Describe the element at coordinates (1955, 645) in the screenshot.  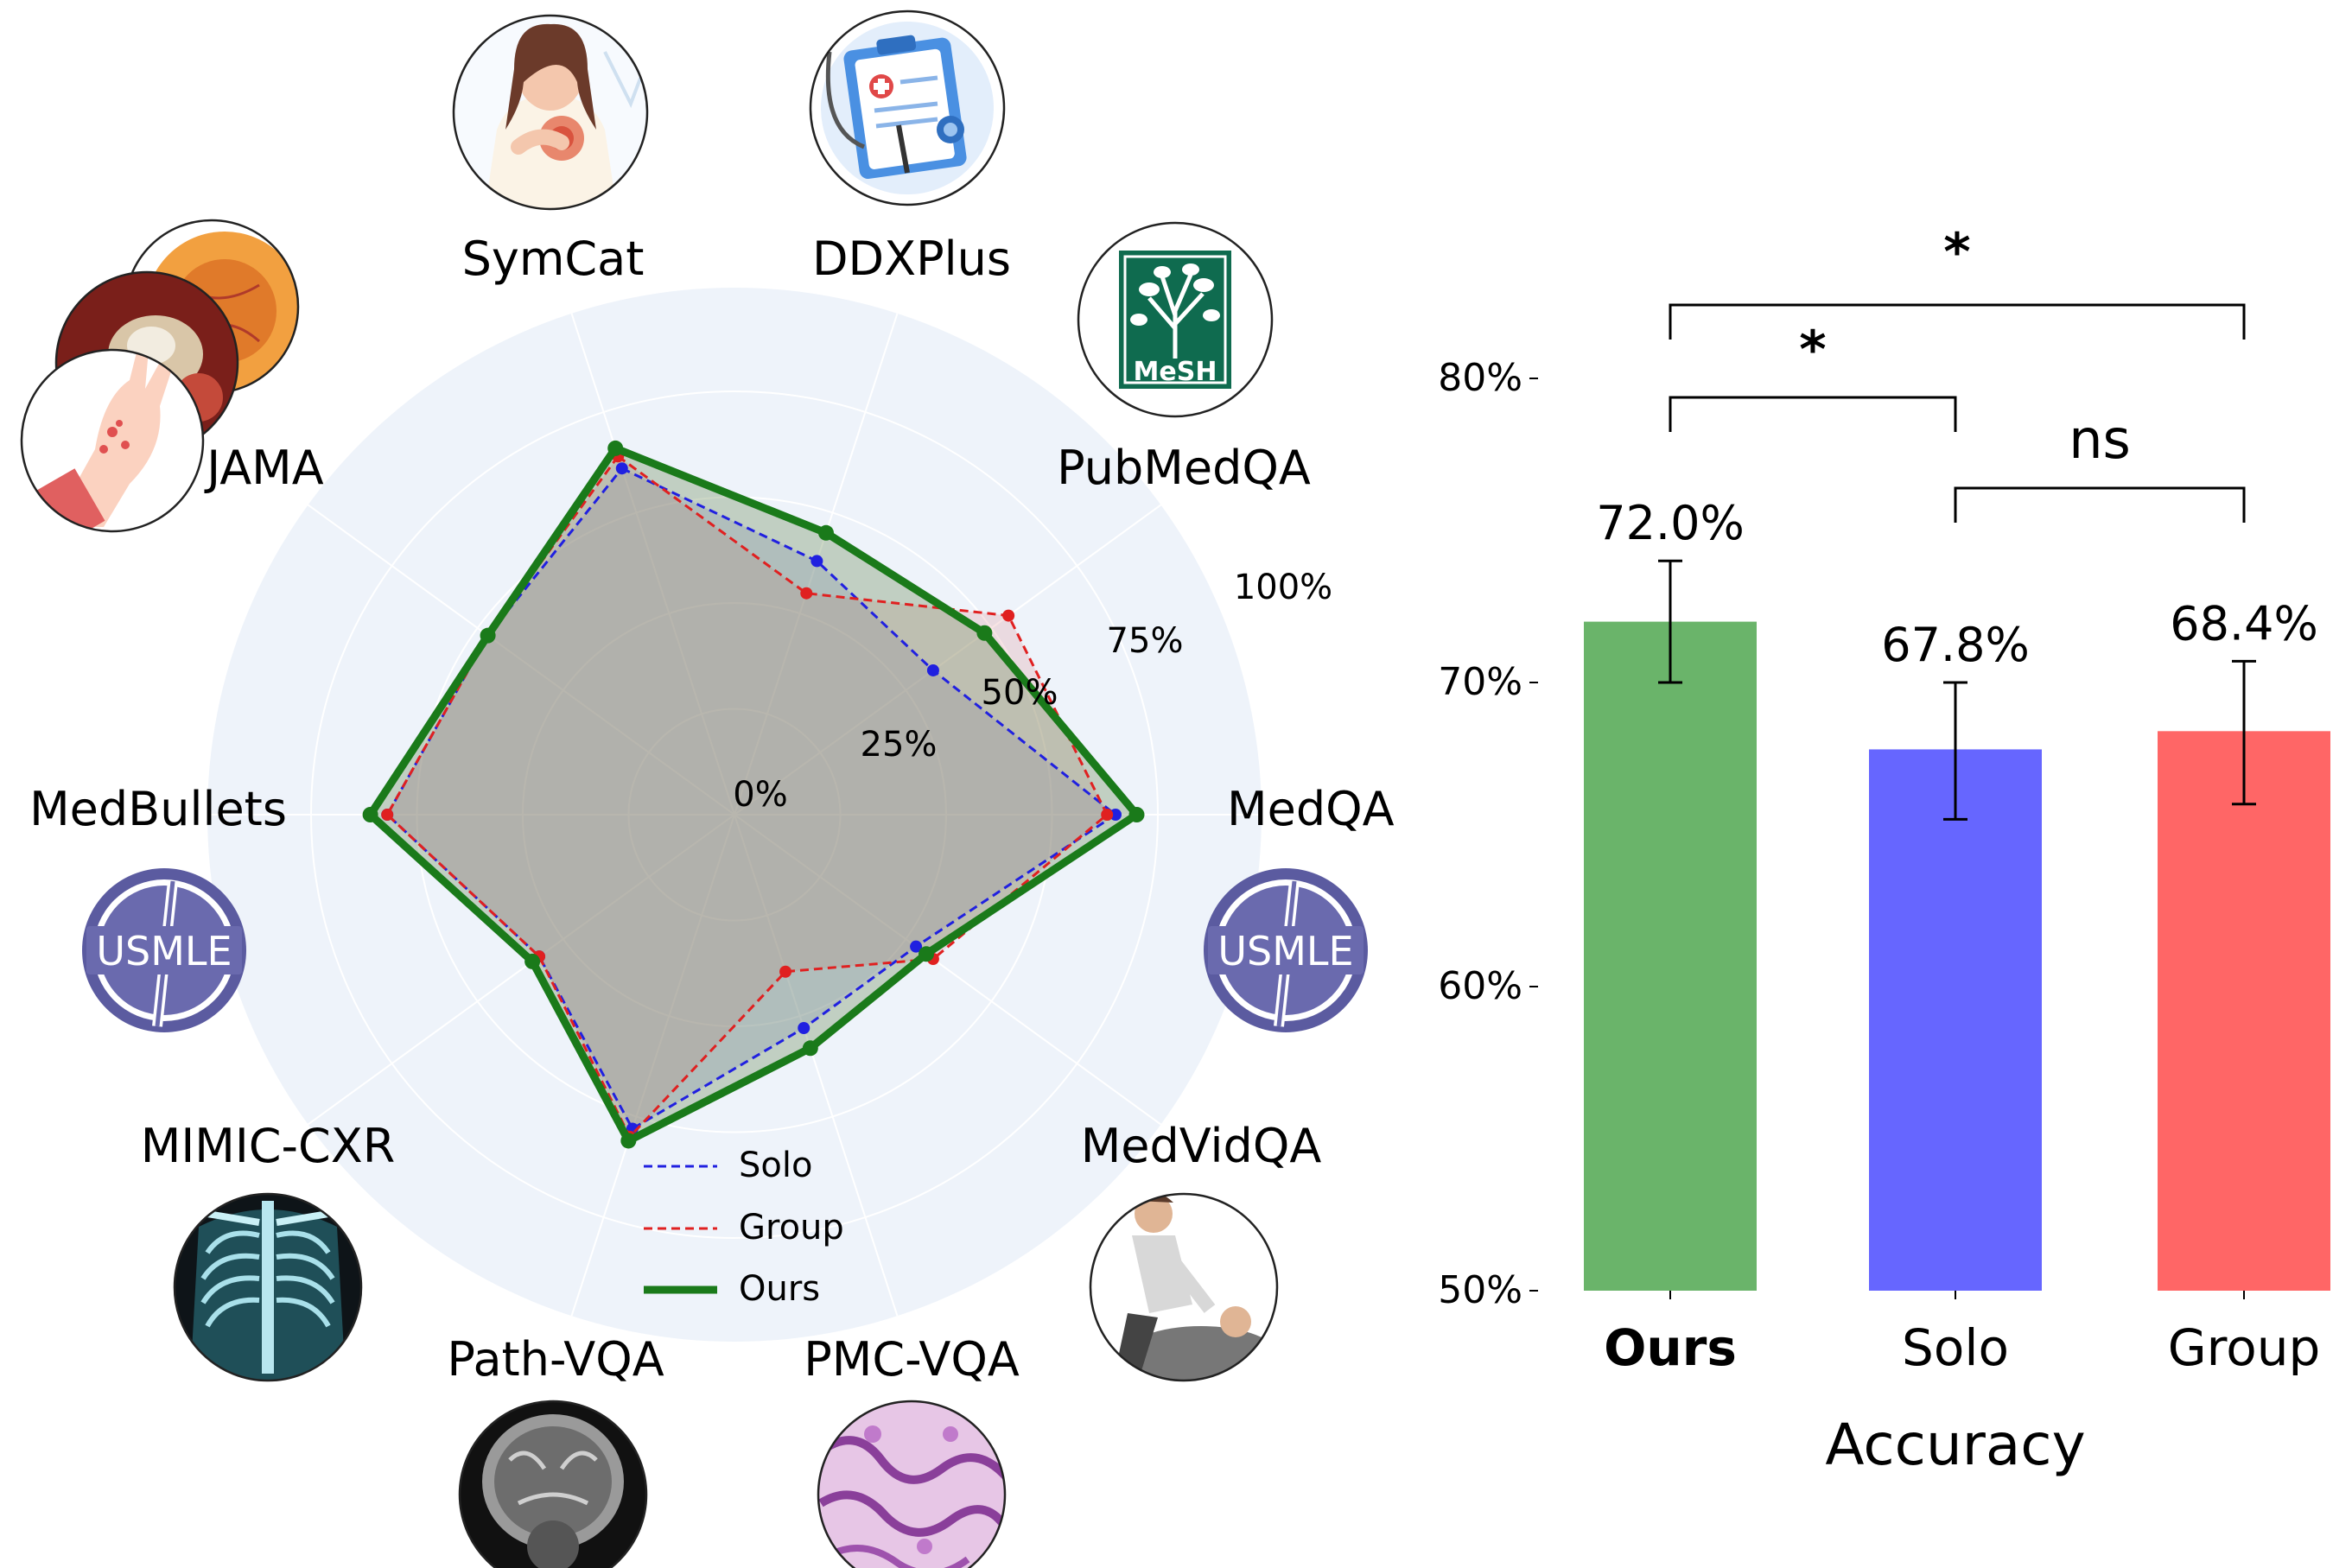
I see `value-label-solo: 67.8%` at that location.